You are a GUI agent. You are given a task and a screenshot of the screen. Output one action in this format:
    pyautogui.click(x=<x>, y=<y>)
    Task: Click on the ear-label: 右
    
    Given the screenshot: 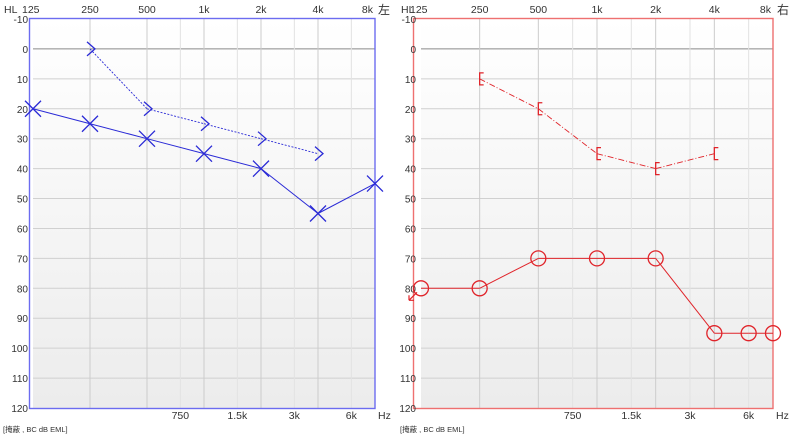 What is the action you would take?
    pyautogui.click(x=783, y=9)
    